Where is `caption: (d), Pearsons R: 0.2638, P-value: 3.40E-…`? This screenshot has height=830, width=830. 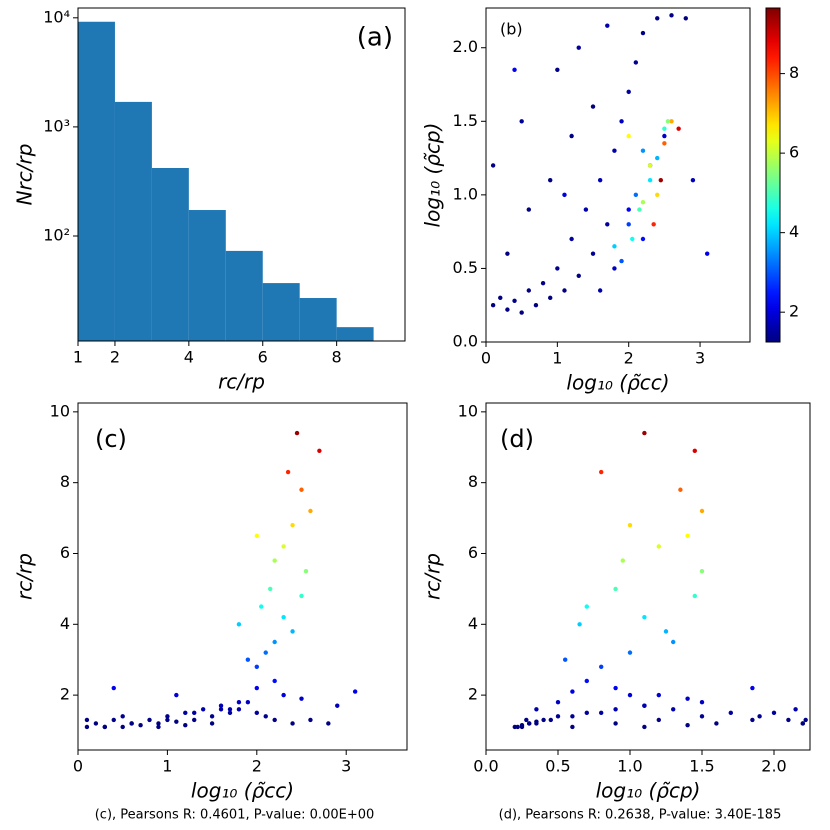
caption: (d), Pearsons R: 0.2638, P-value: 3.40E-… is located at coordinates (640, 815).